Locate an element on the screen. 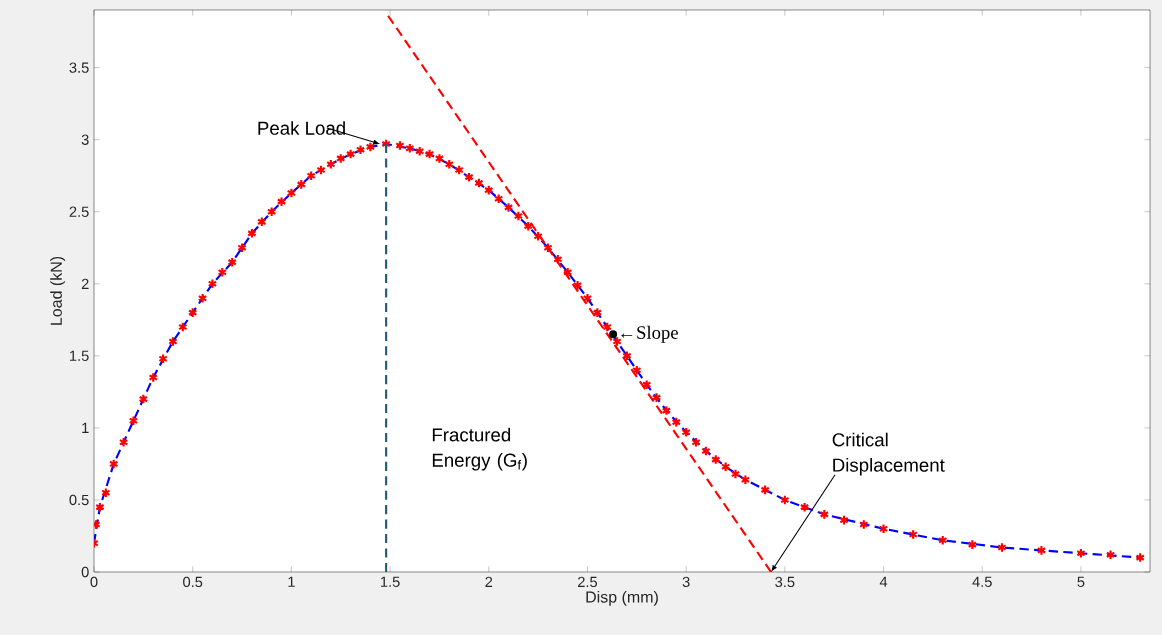  x-tick-label: 4 is located at coordinates (883, 581).